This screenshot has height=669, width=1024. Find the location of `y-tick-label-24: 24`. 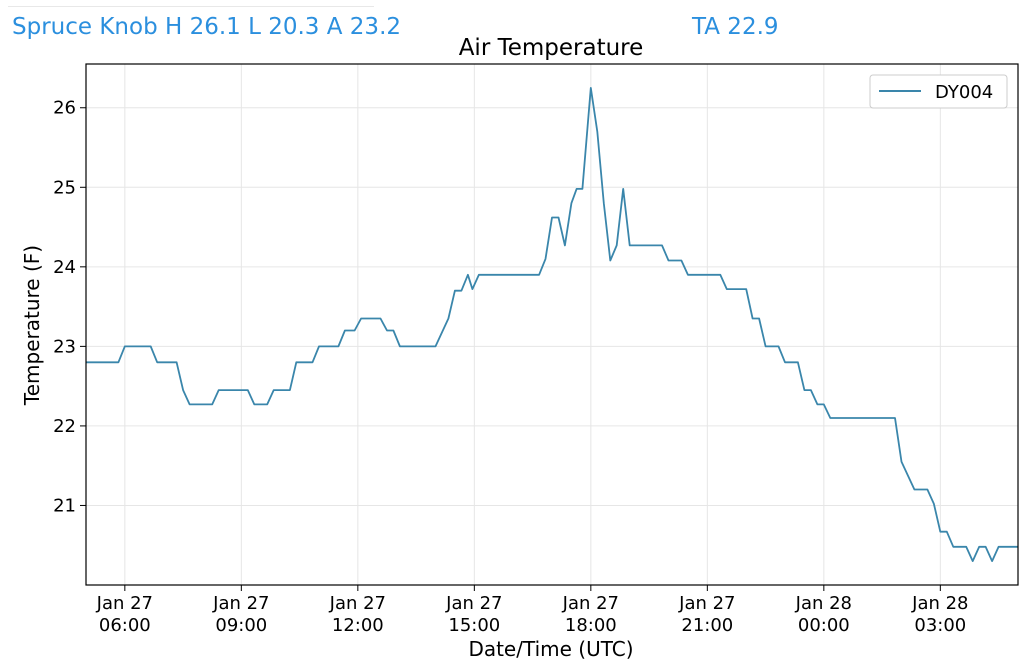

y-tick-label-24: 24 is located at coordinates (64, 267).